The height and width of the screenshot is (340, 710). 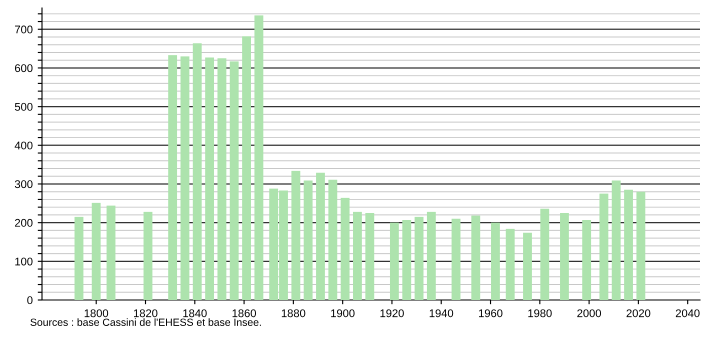 What do you see at coordinates (23, 146) in the screenshot?
I see `y-tick-label: 400` at bounding box center [23, 146].